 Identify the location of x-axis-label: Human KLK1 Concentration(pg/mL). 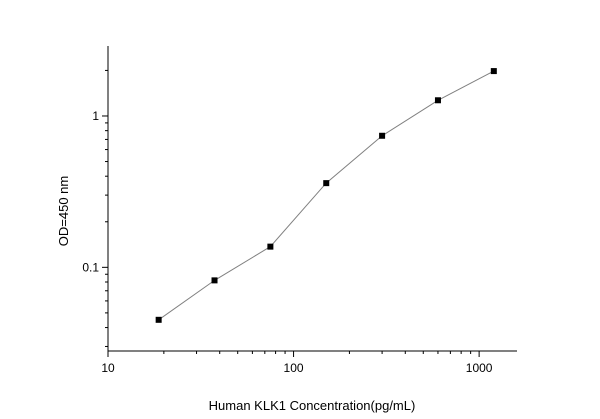
(312, 405).